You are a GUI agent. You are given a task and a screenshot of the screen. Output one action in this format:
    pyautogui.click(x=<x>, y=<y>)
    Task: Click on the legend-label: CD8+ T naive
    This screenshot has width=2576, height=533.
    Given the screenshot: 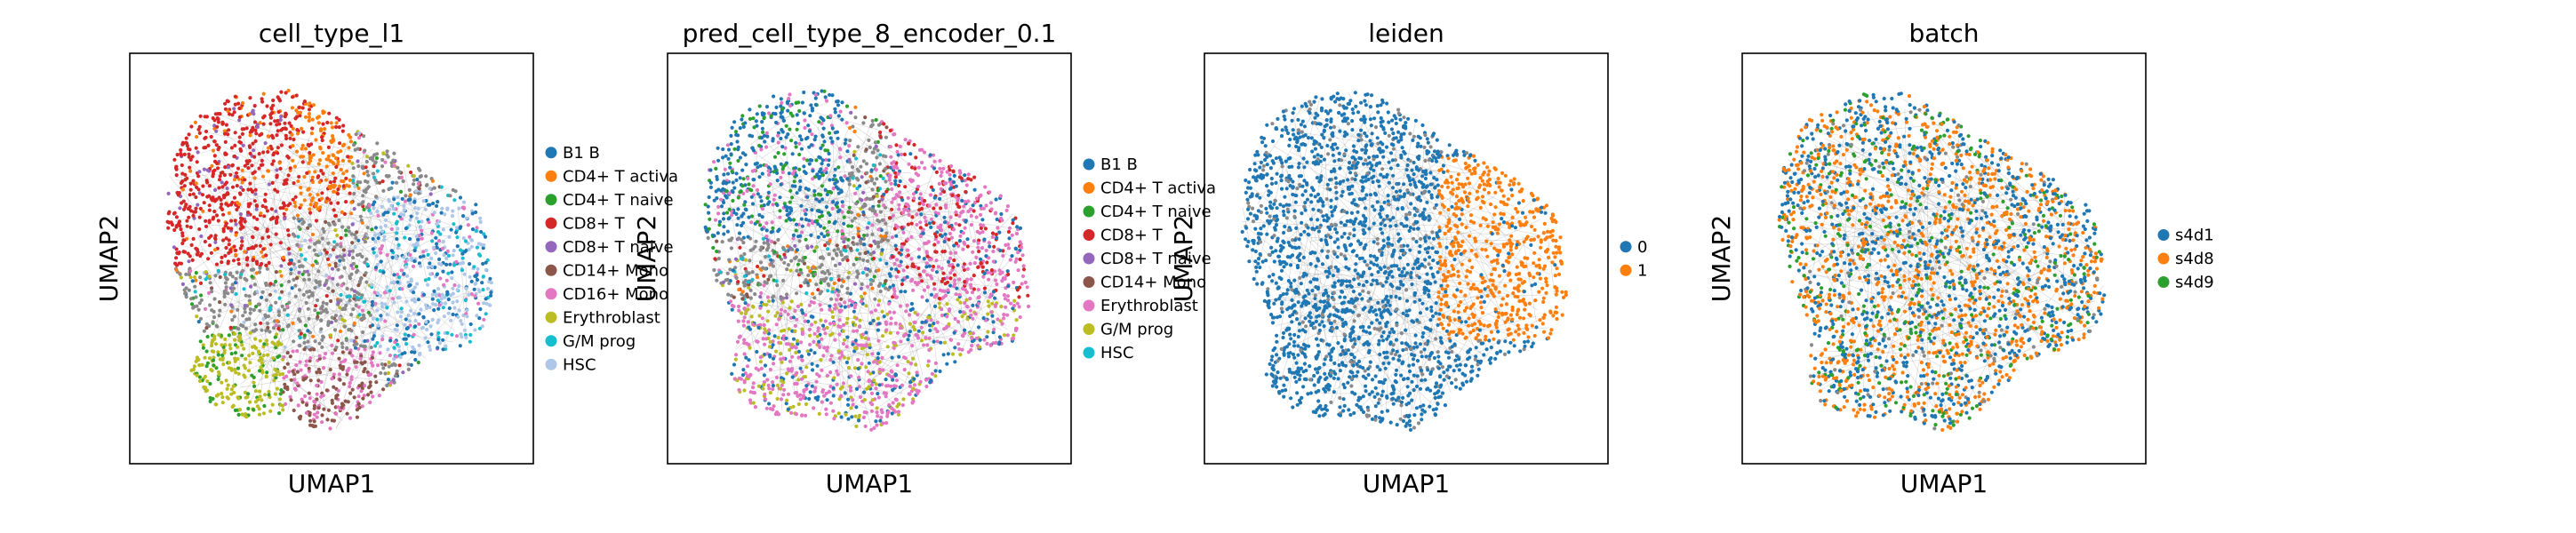 What is the action you would take?
    pyautogui.click(x=618, y=247)
    